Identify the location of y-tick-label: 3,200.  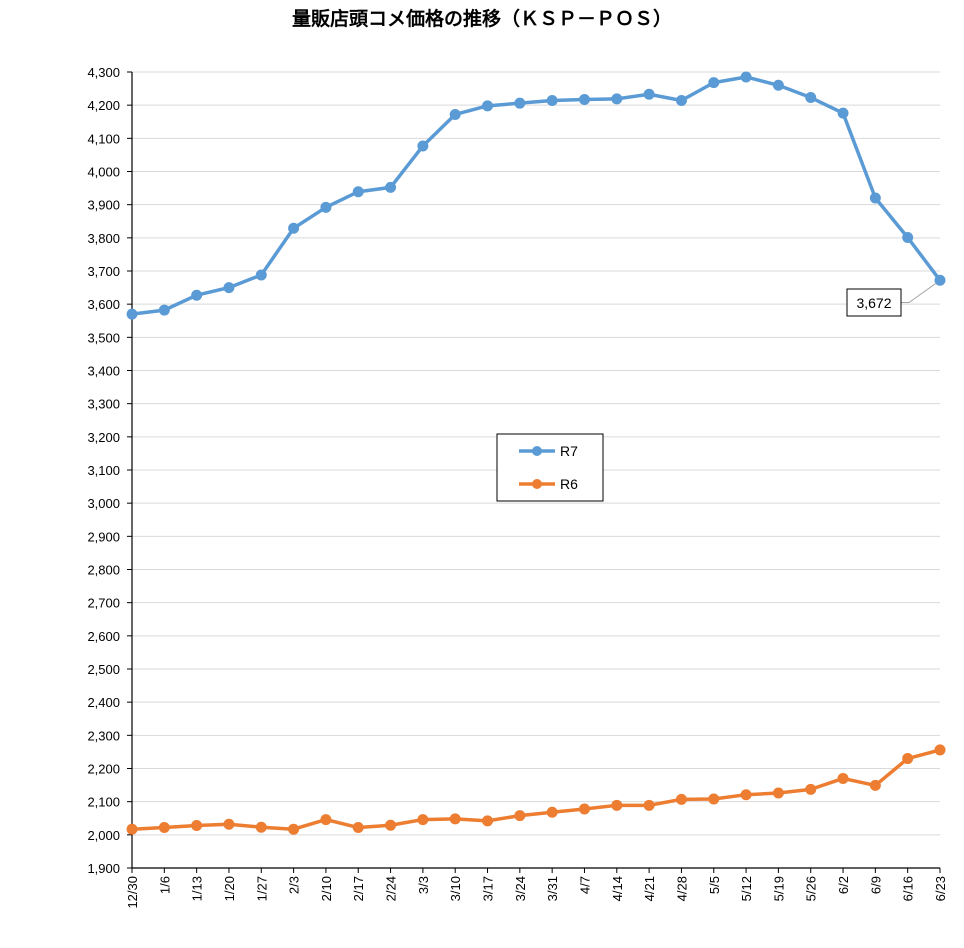
(103, 437).